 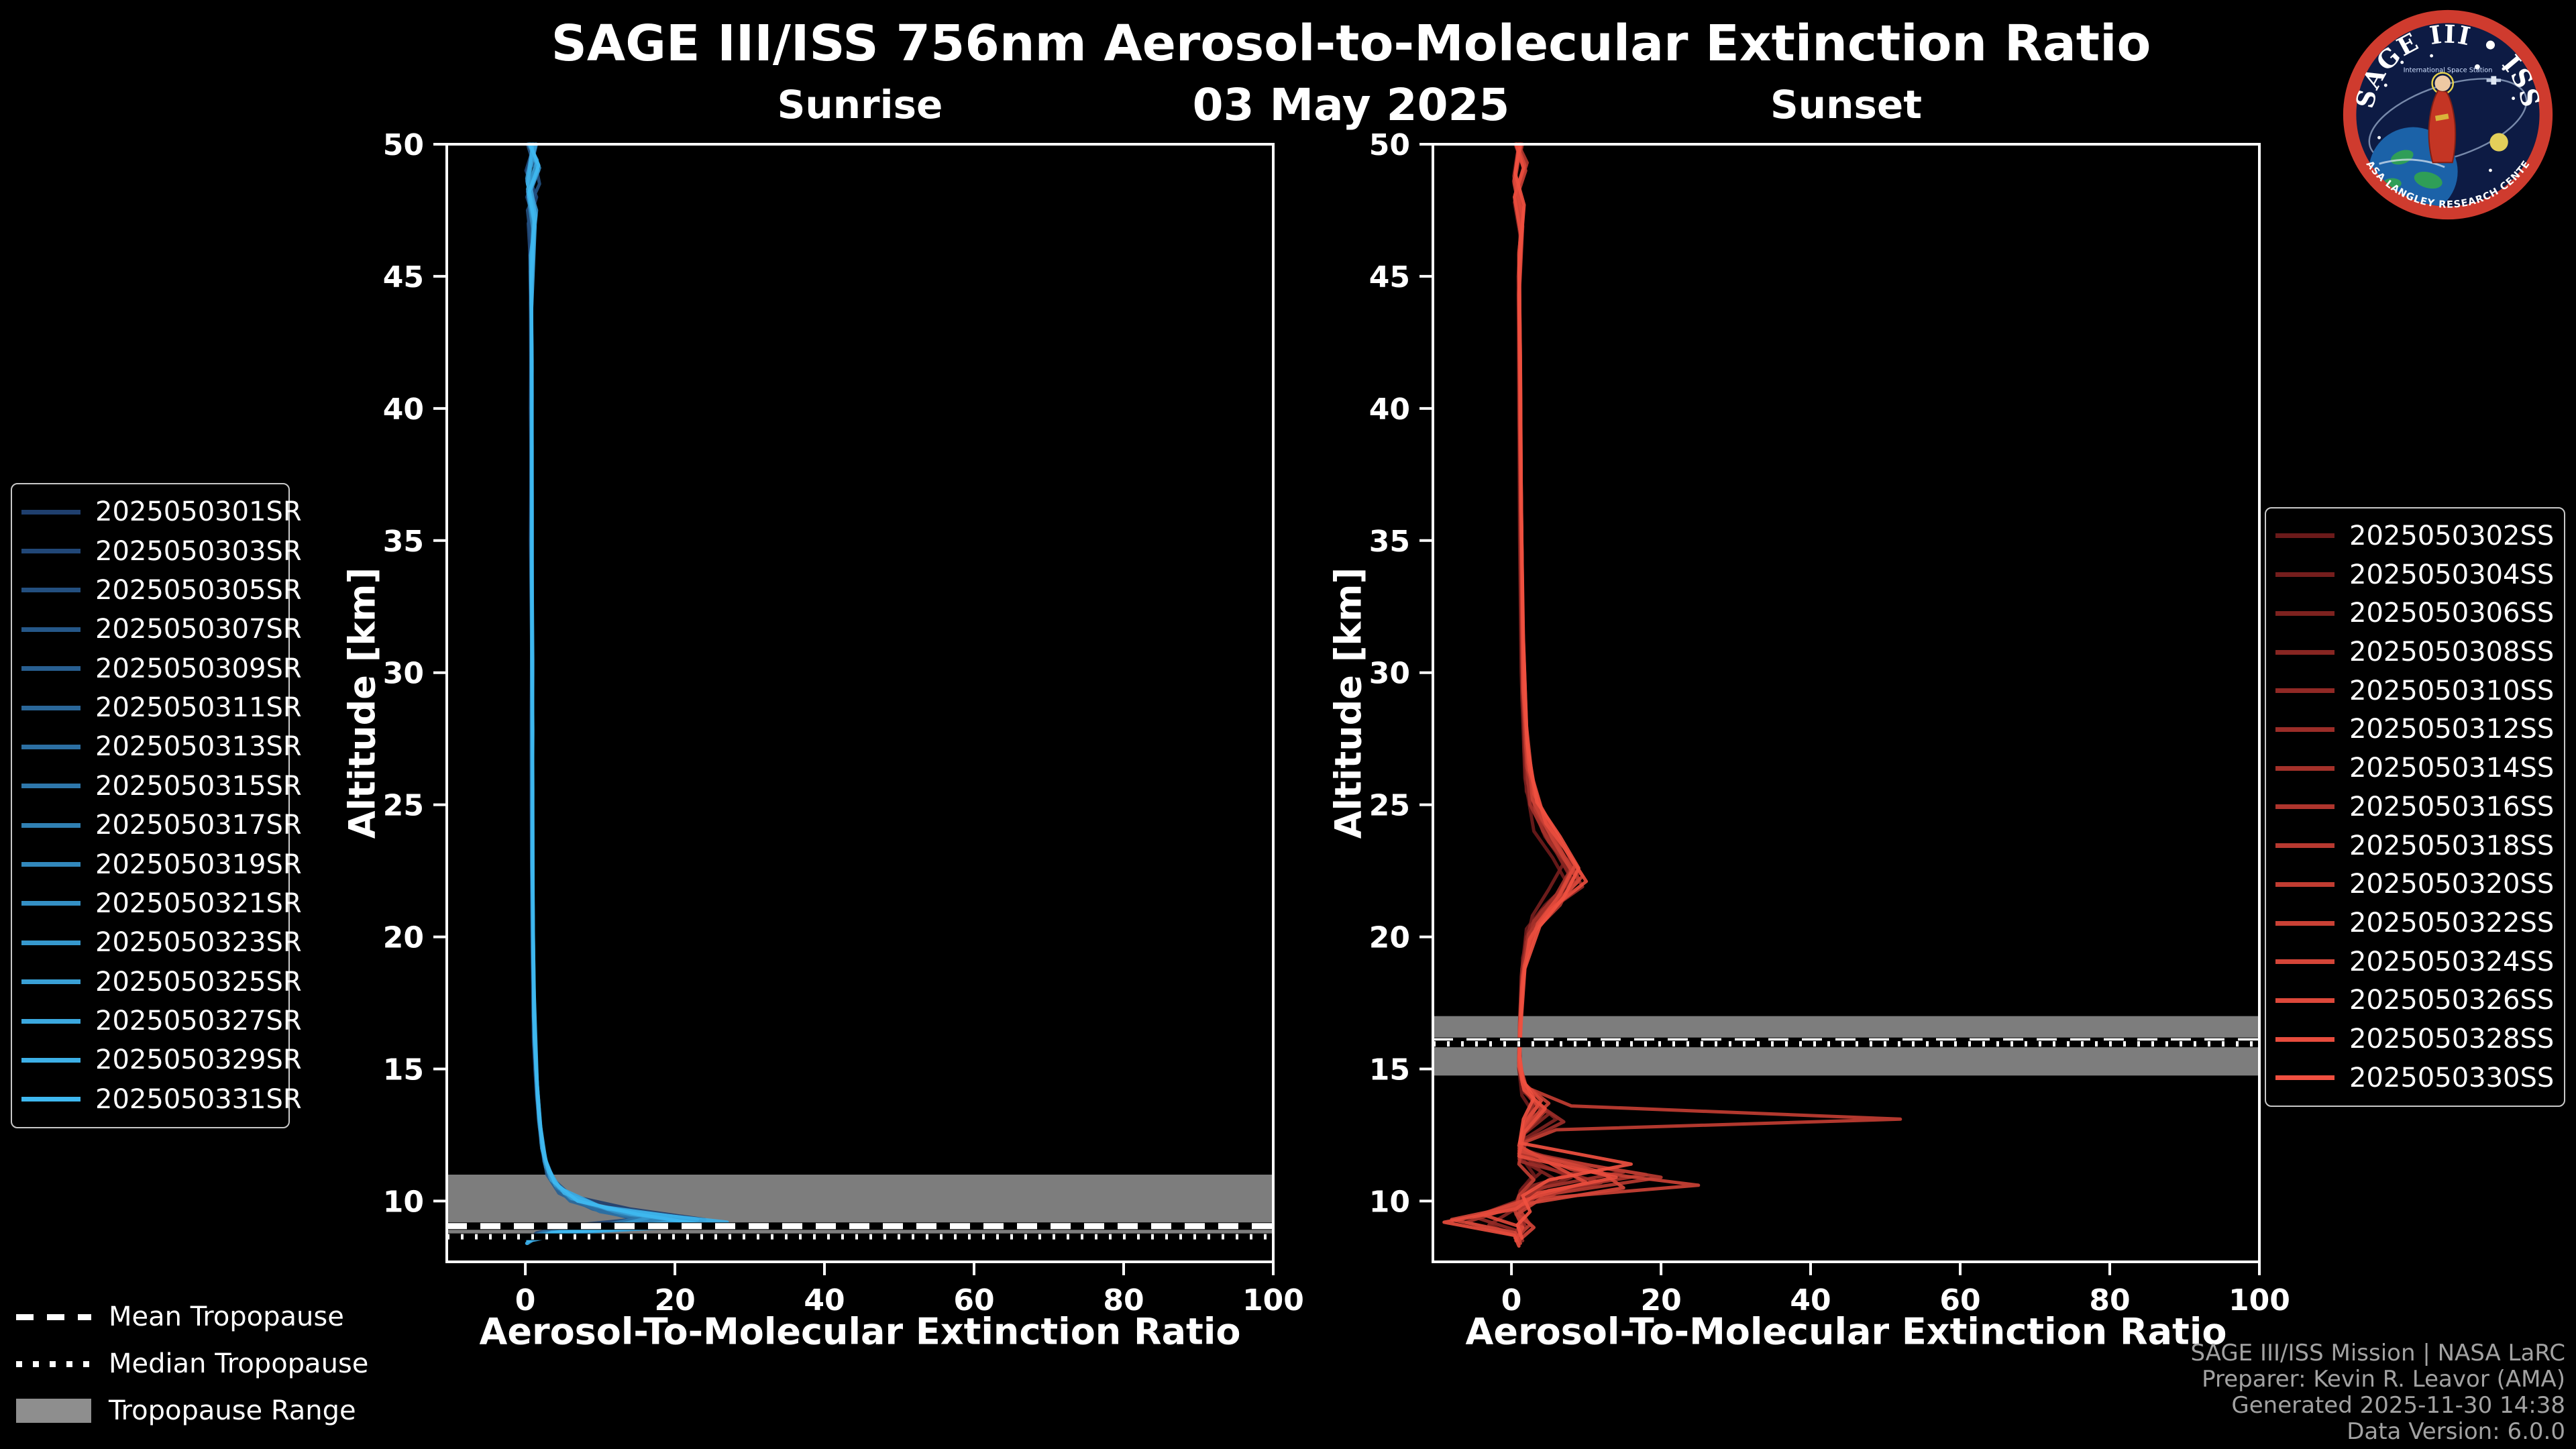 What do you see at coordinates (239, 1363) in the screenshot?
I see `median-tropopause-label: Median Tropopause` at bounding box center [239, 1363].